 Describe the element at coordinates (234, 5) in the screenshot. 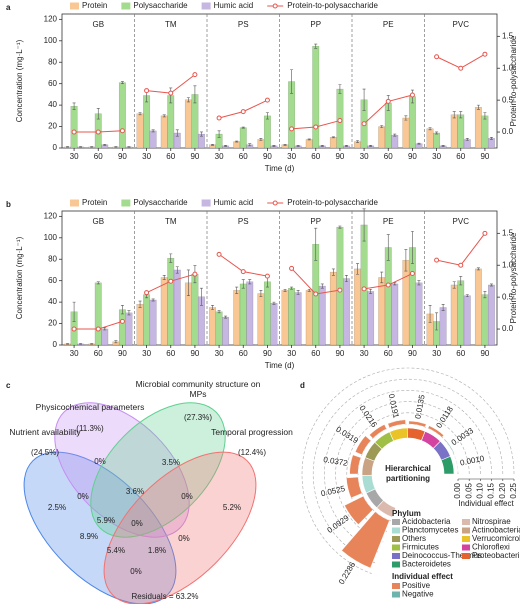

I see `legend-label: Humic acid` at that location.